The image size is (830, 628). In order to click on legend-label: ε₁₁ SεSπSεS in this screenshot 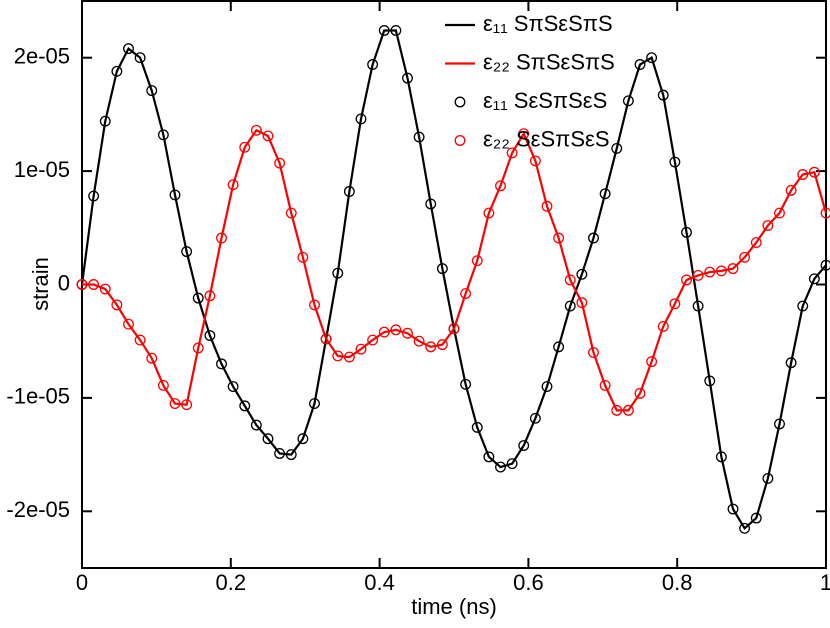, I will do `click(545, 100)`.